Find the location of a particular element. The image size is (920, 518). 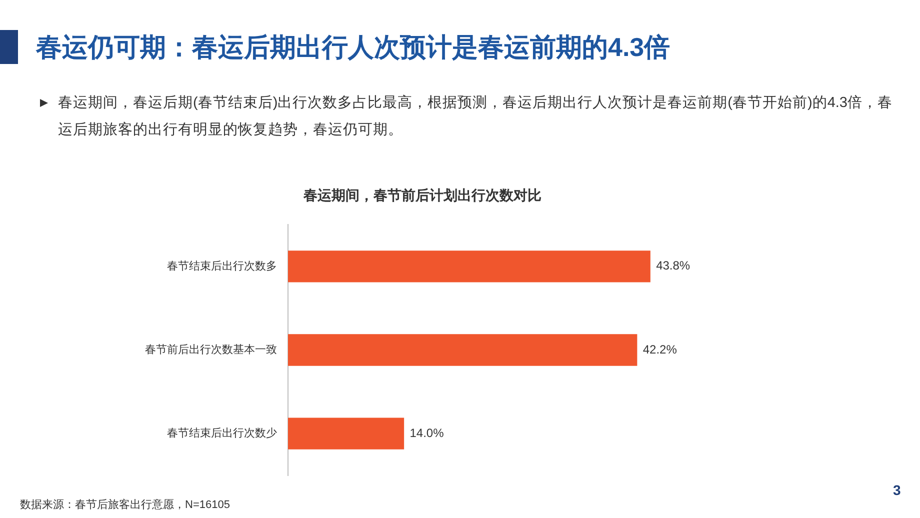

source-note: 数据来源：春节后旅客出行意愿，N=16105 is located at coordinates (125, 505).